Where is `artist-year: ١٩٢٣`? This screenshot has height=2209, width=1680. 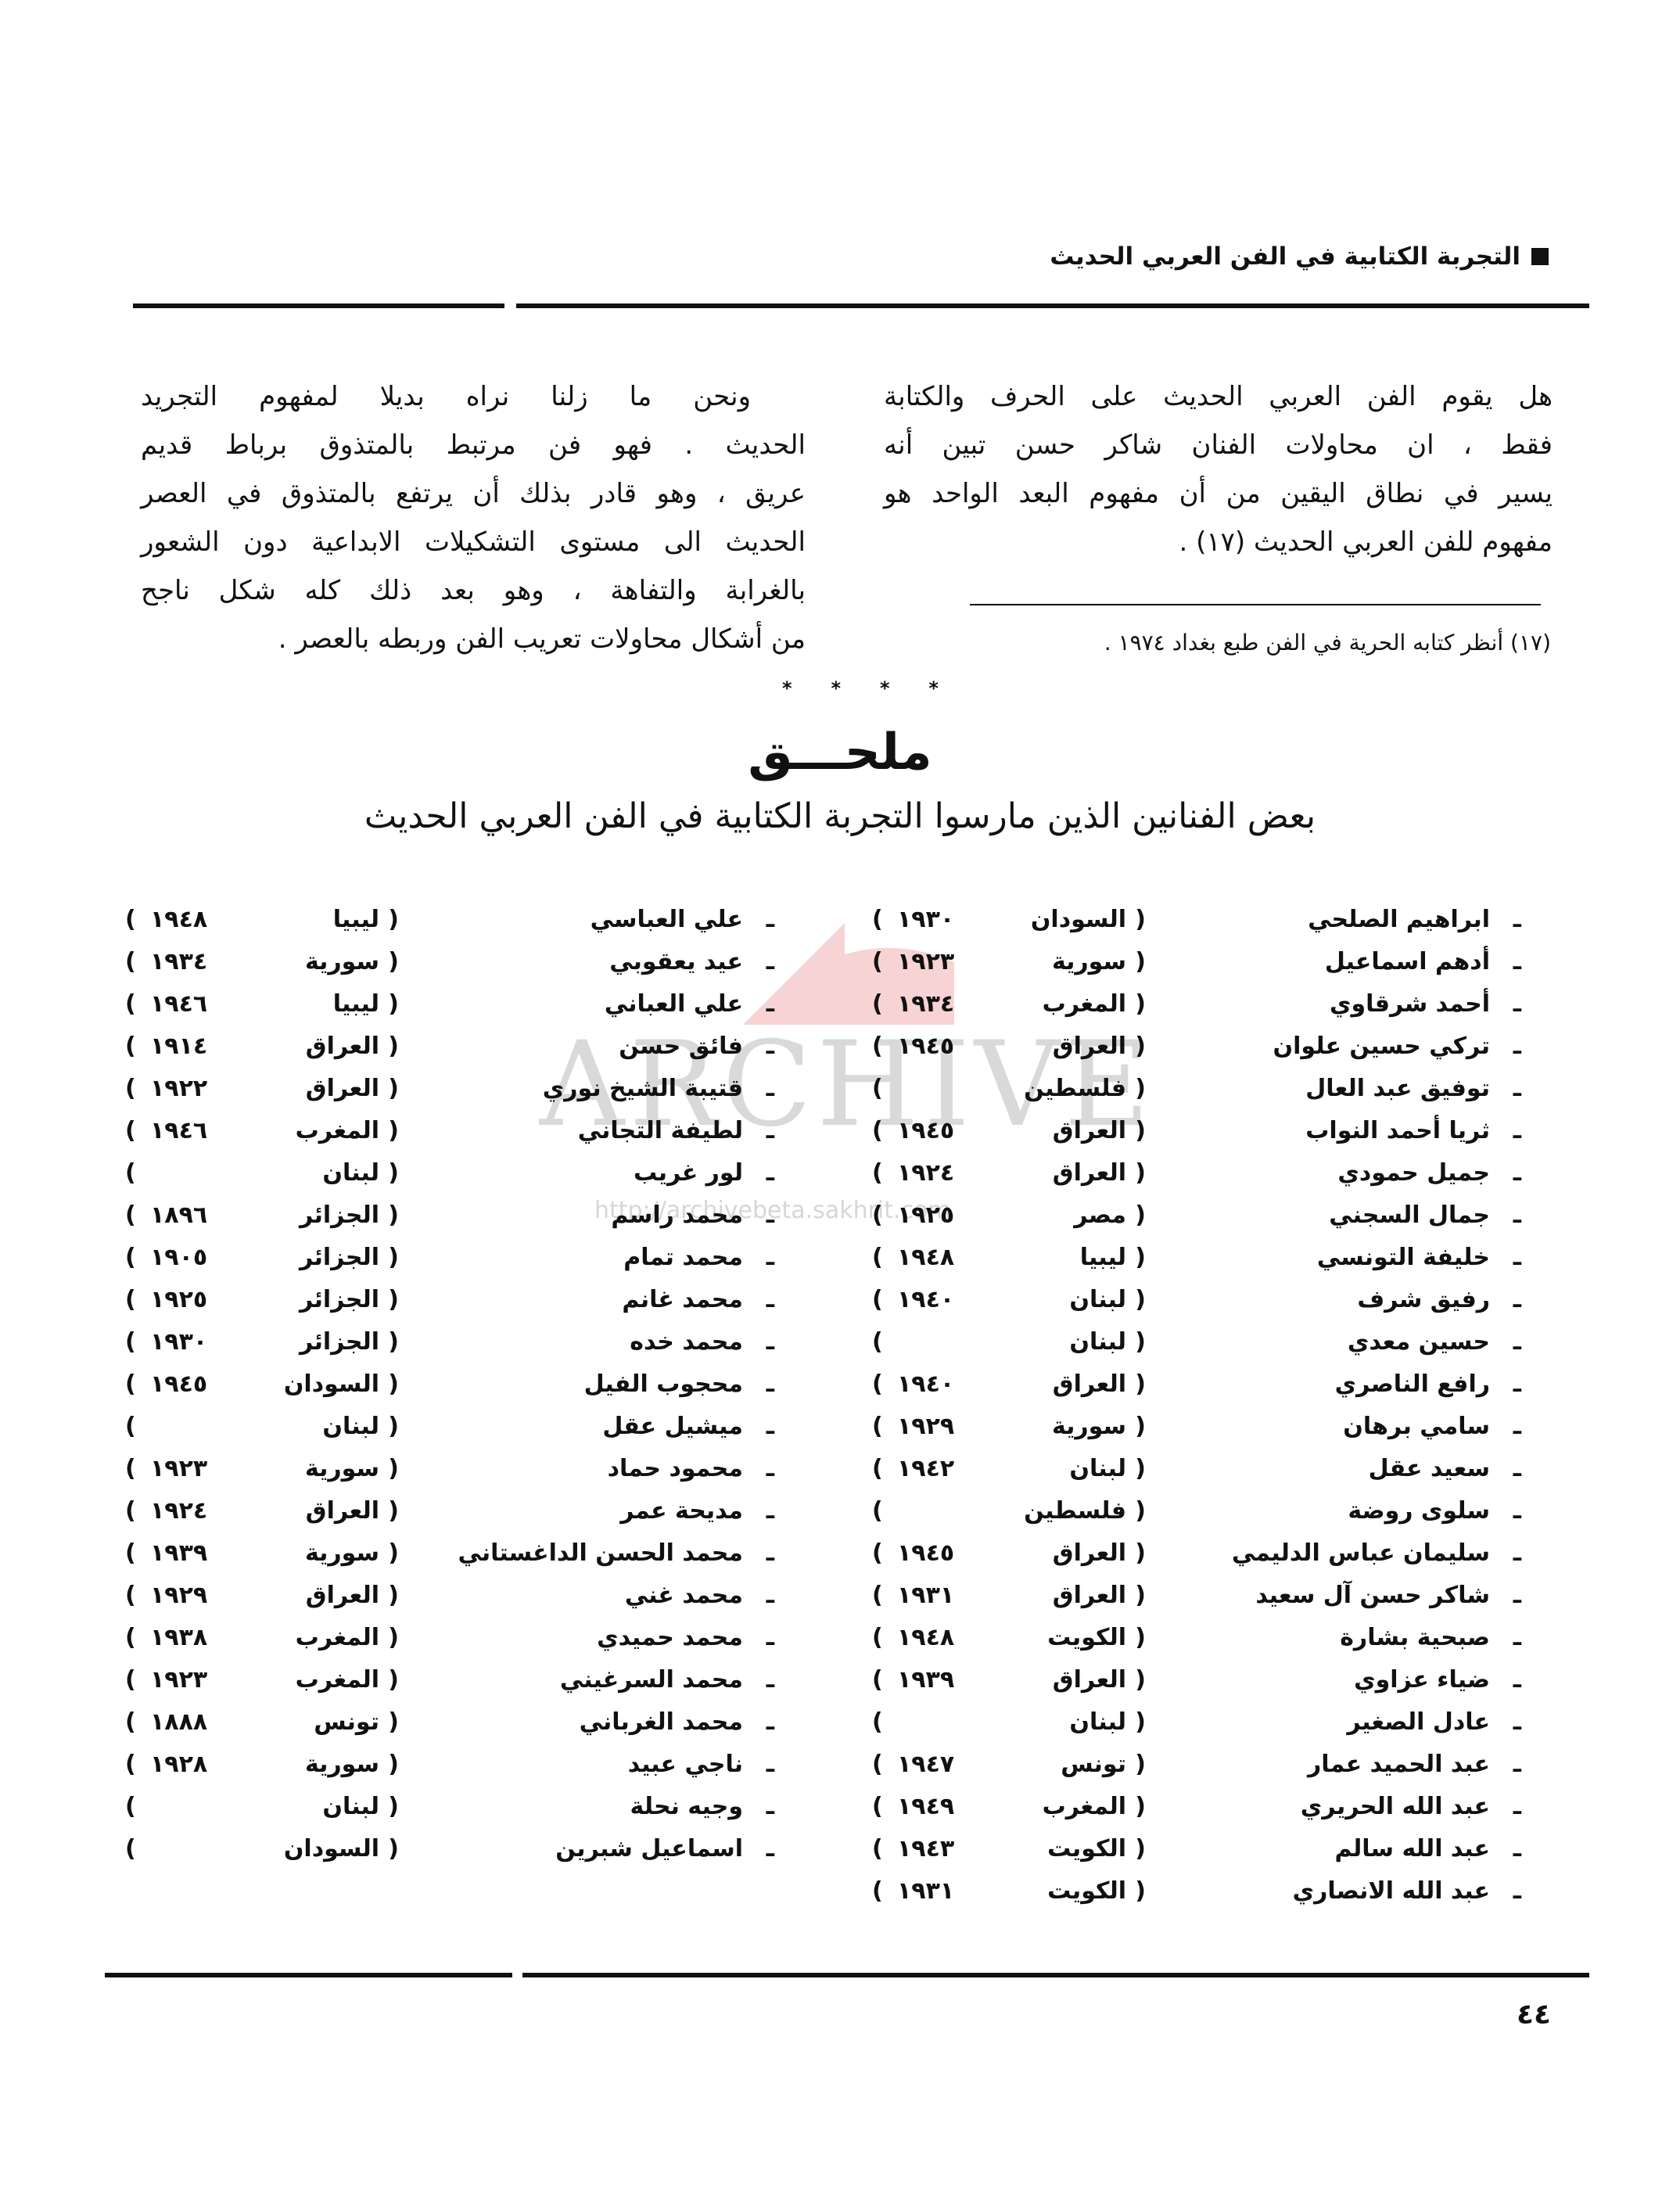 artist-year: ١٩٢٣ is located at coordinates (179, 1680).